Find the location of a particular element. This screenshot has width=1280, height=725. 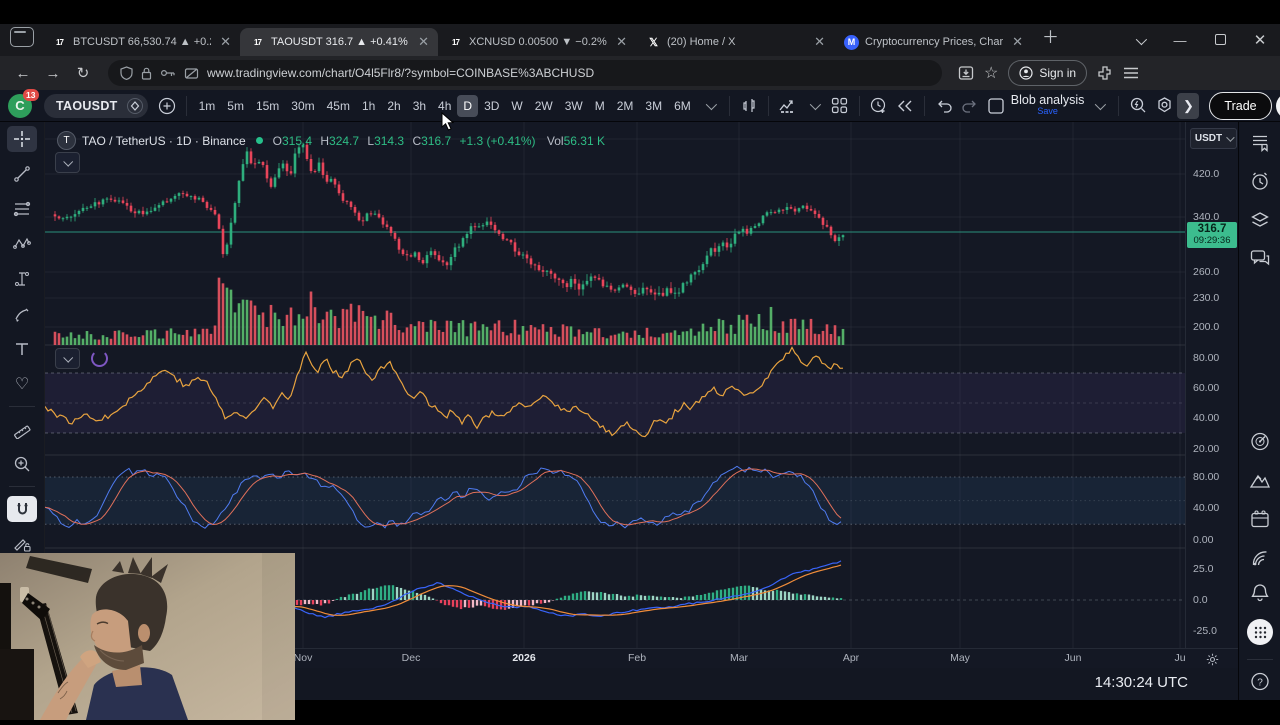

settings-icon is located at coordinates (1164, 106).